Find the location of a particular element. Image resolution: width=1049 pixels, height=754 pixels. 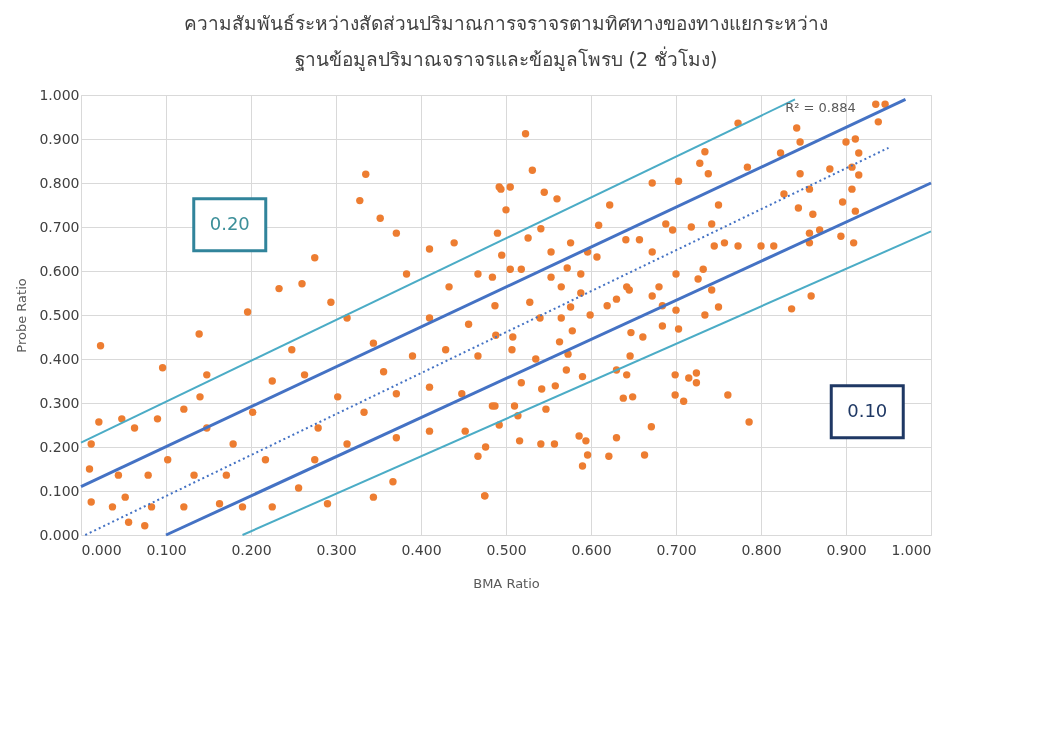

text: ฐานข้อมูลปริมาณจราจรและข้อมูลโพรบ (2 ชั่วโมง) is located at coordinates (506, 59).